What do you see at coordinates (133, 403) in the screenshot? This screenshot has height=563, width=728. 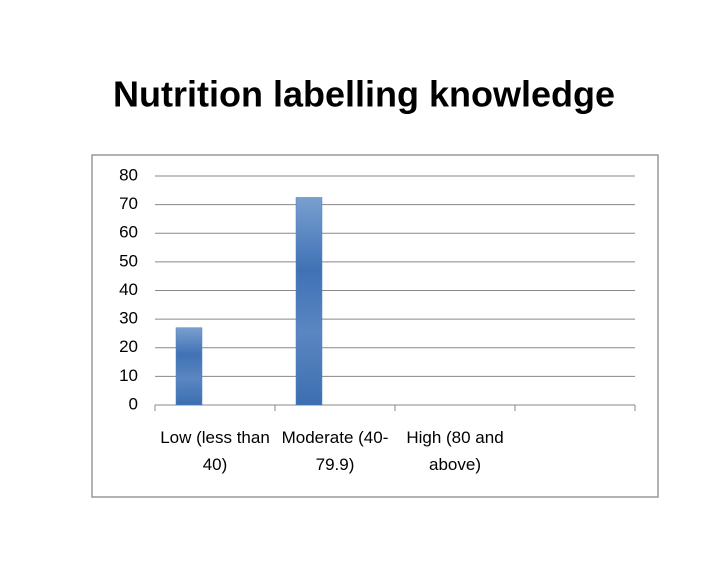 I see `y-tick-label: 0` at bounding box center [133, 403].